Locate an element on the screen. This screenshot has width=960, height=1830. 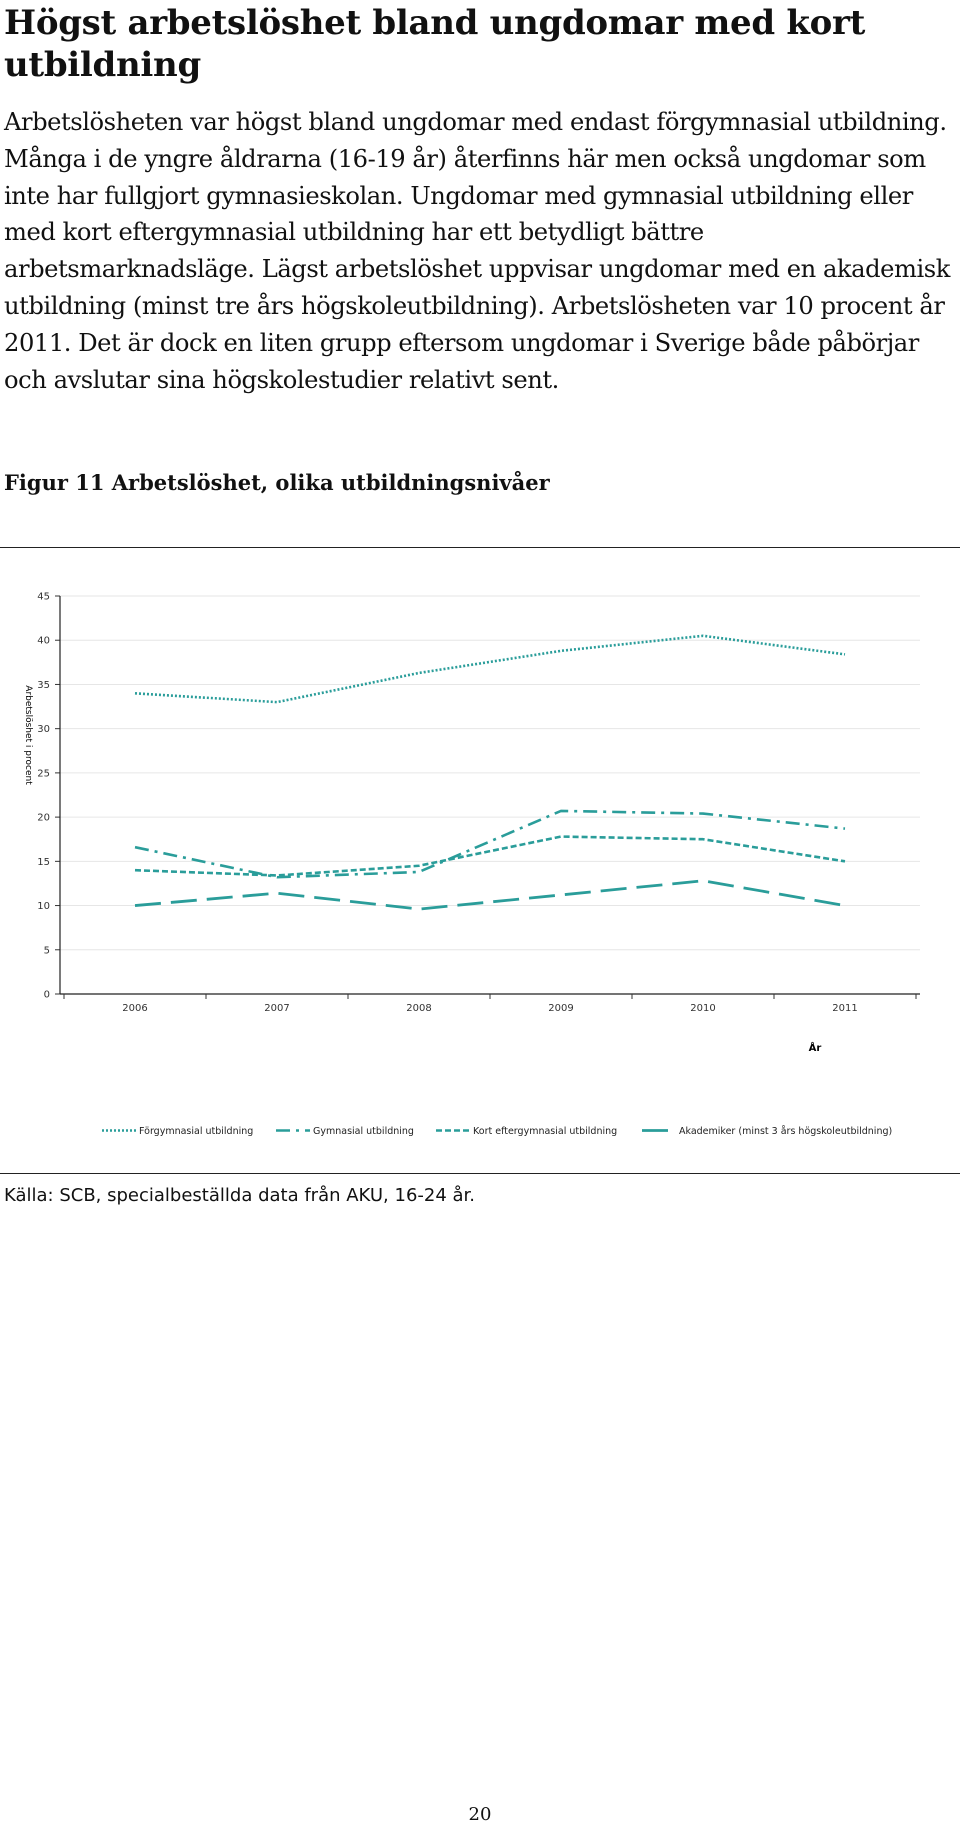
y-tick-label: 30 is located at coordinates (43, 729).